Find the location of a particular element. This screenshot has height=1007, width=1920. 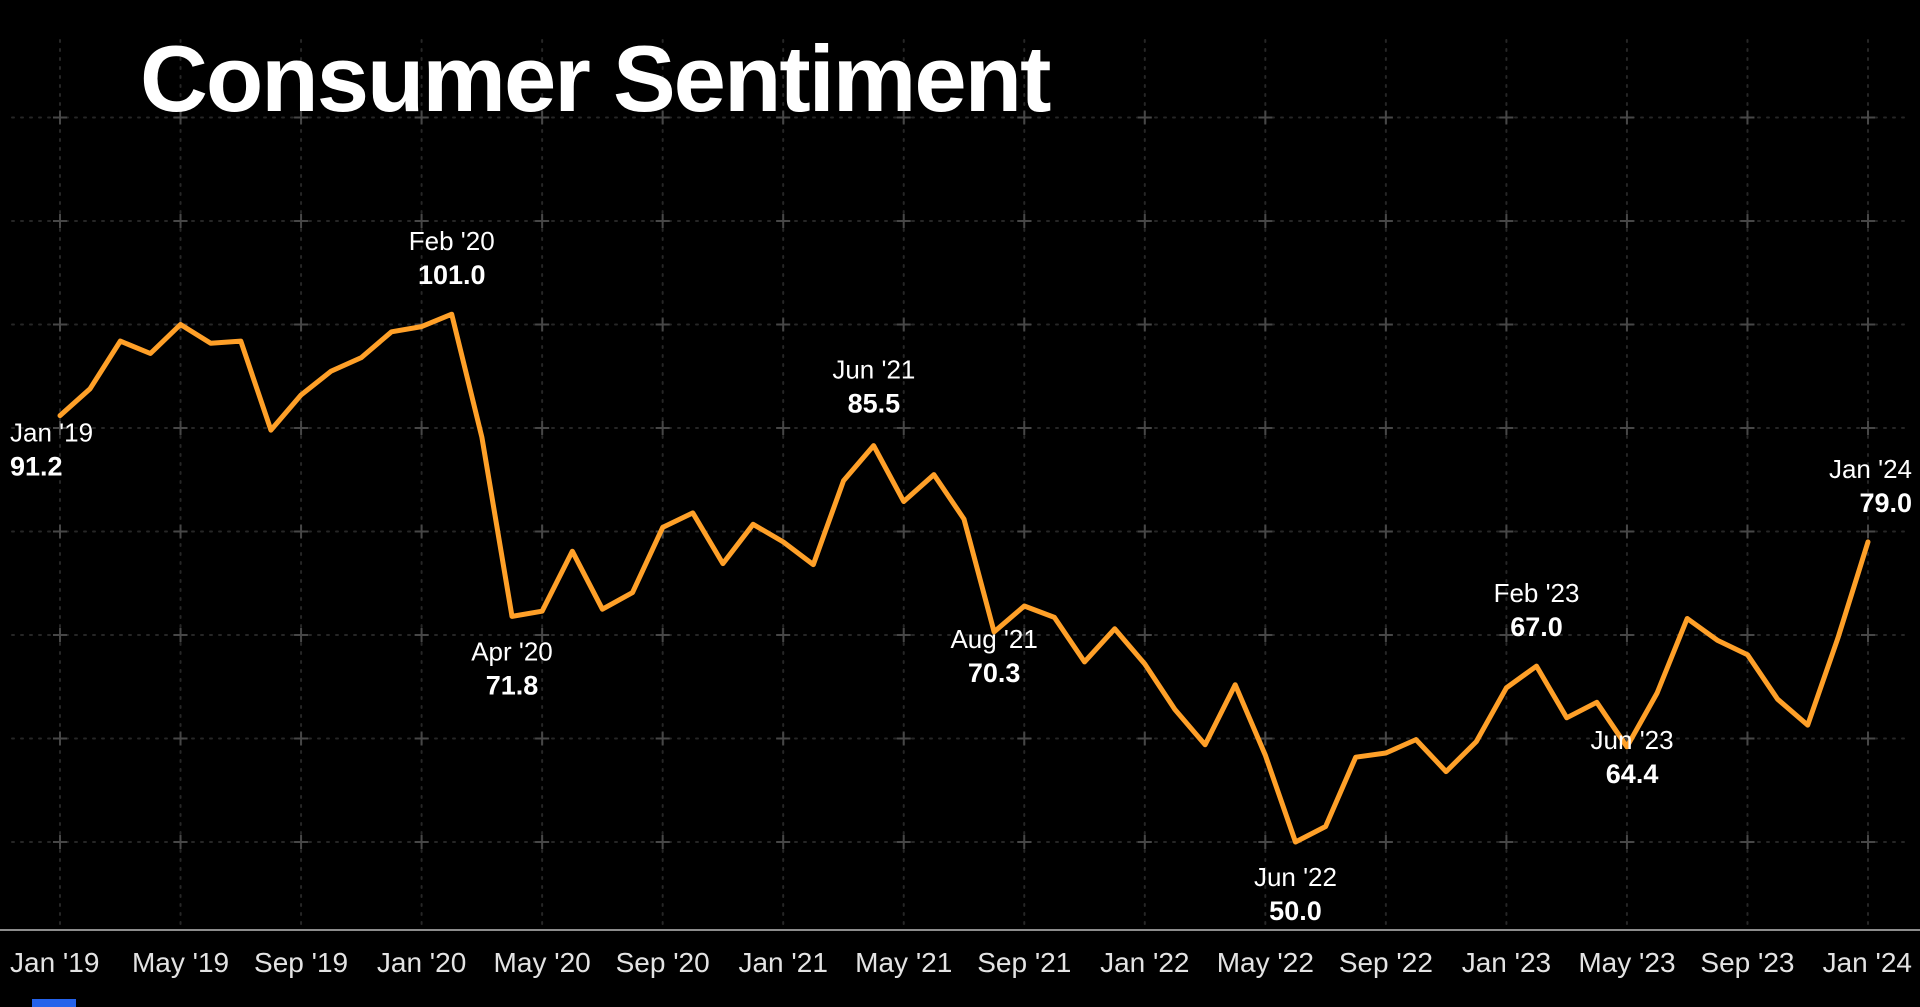

bottom-edge-blue-fragment is located at coordinates (54, 1003).